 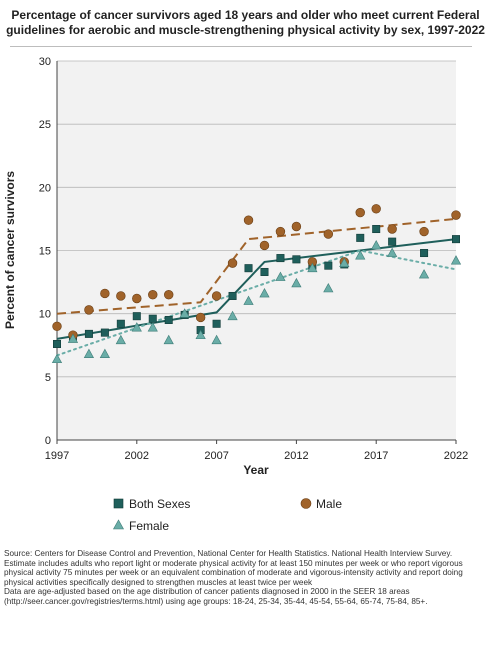 I want to click on x-axis-ticks: 1997 2002 2007 2012 2017 2022, so click(x=256, y=451).